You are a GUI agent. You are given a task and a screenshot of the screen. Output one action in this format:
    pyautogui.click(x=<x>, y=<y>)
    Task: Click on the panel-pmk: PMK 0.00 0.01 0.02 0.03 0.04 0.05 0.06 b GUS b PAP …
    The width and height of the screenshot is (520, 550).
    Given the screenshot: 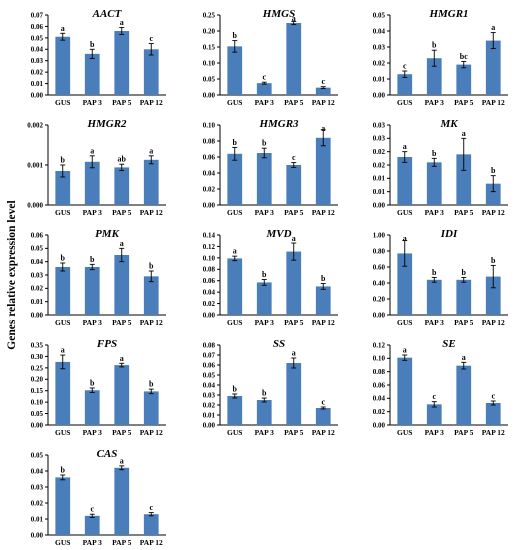 What is the action you would take?
    pyautogui.click(x=98, y=277)
    